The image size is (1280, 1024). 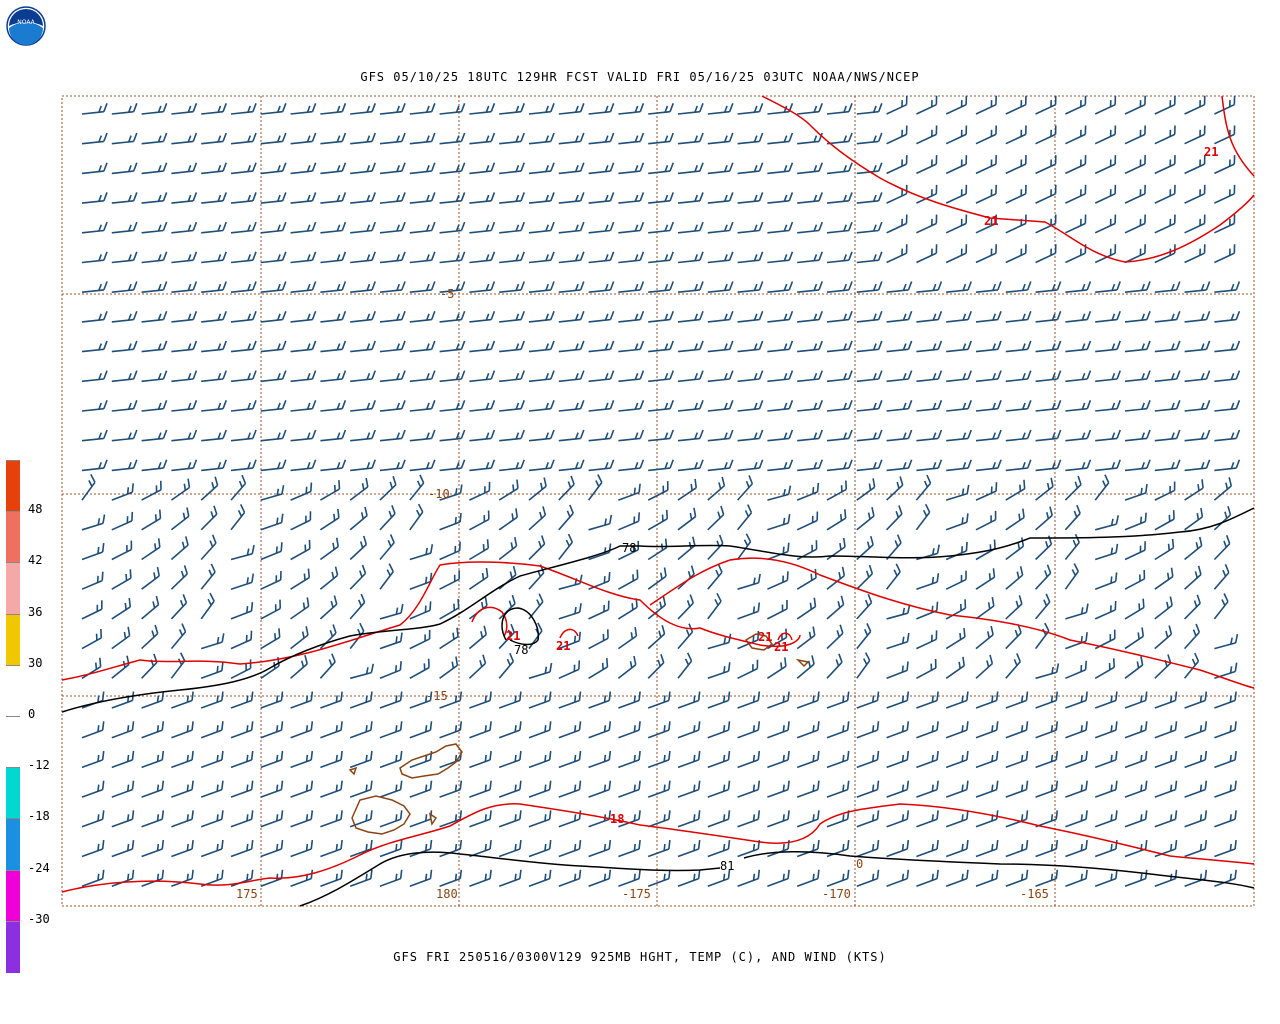 What do you see at coordinates (447, 894) in the screenshot?
I see `lon-label: 180` at bounding box center [447, 894].